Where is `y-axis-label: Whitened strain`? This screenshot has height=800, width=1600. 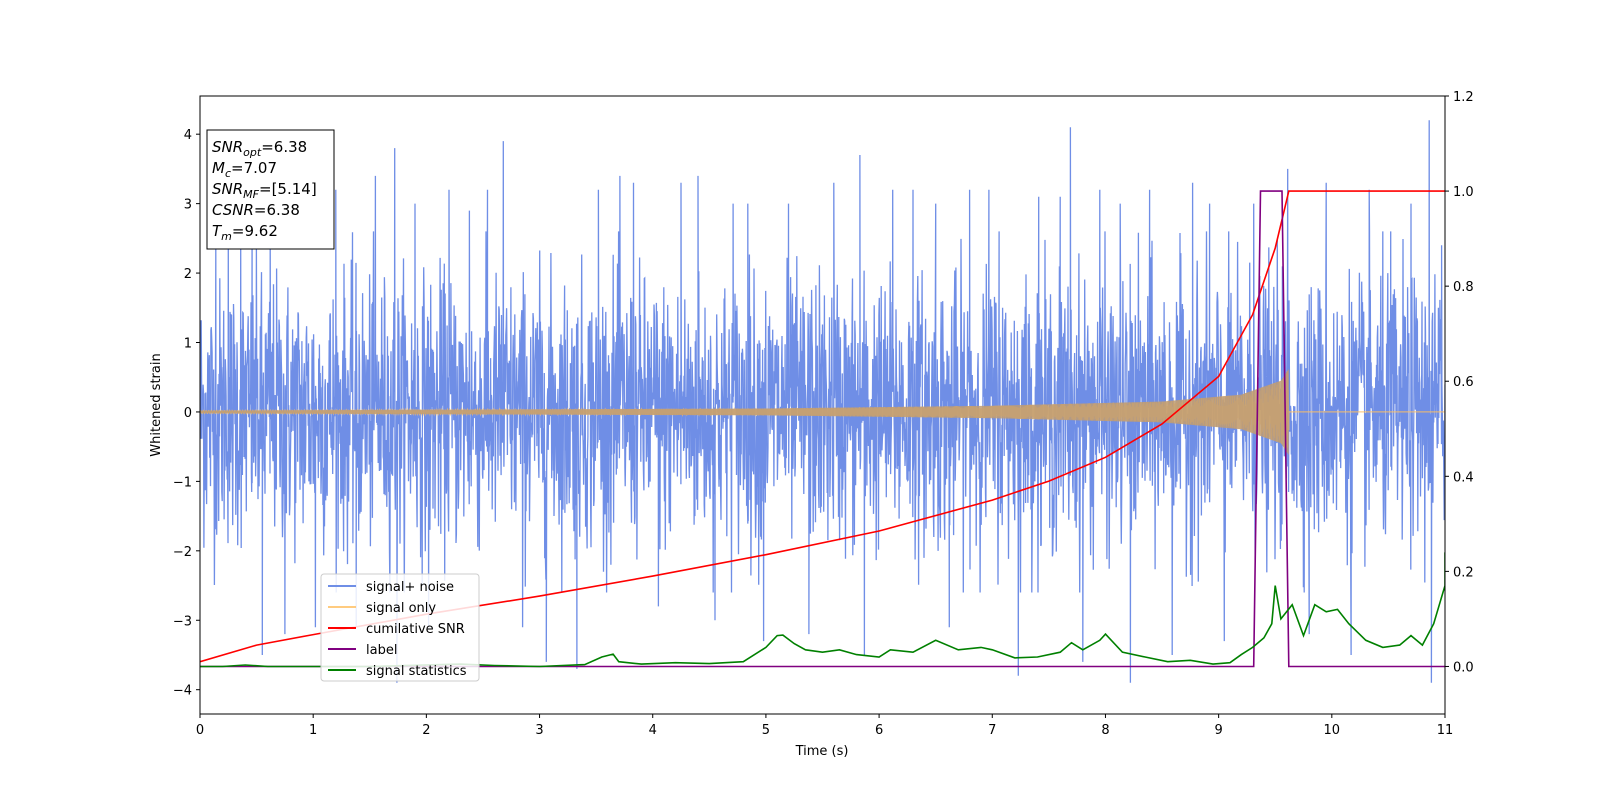
y-axis-label: Whitened strain is located at coordinates (156, 404).